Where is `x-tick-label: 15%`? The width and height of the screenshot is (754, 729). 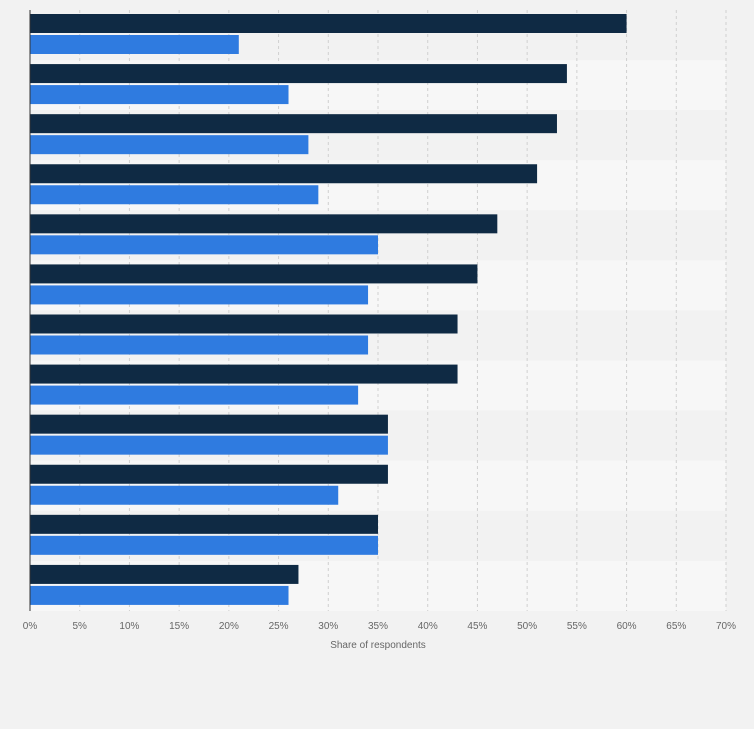
x-tick-label: 15% is located at coordinates (179, 626).